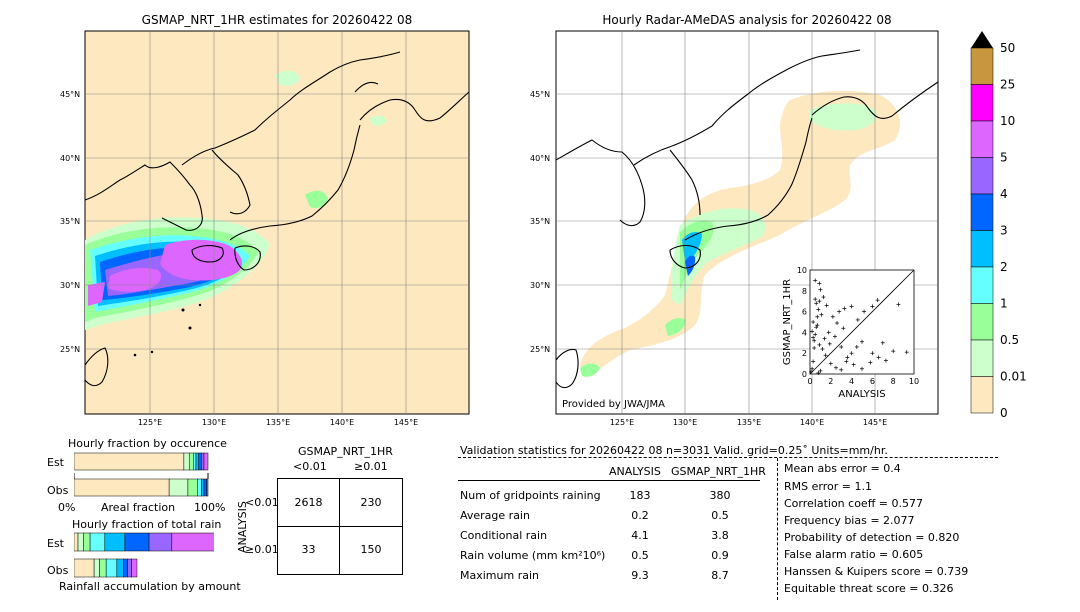 The image size is (1080, 612). I want to click on occ-x-start: 0%, so click(67, 507).